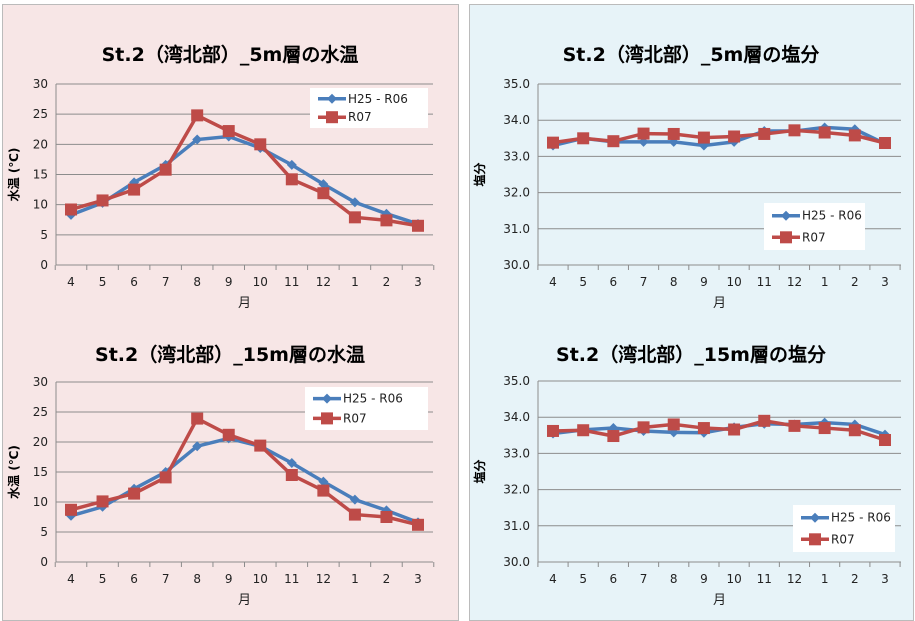  I want to click on y-tick-label: 34.0, so click(516, 120).